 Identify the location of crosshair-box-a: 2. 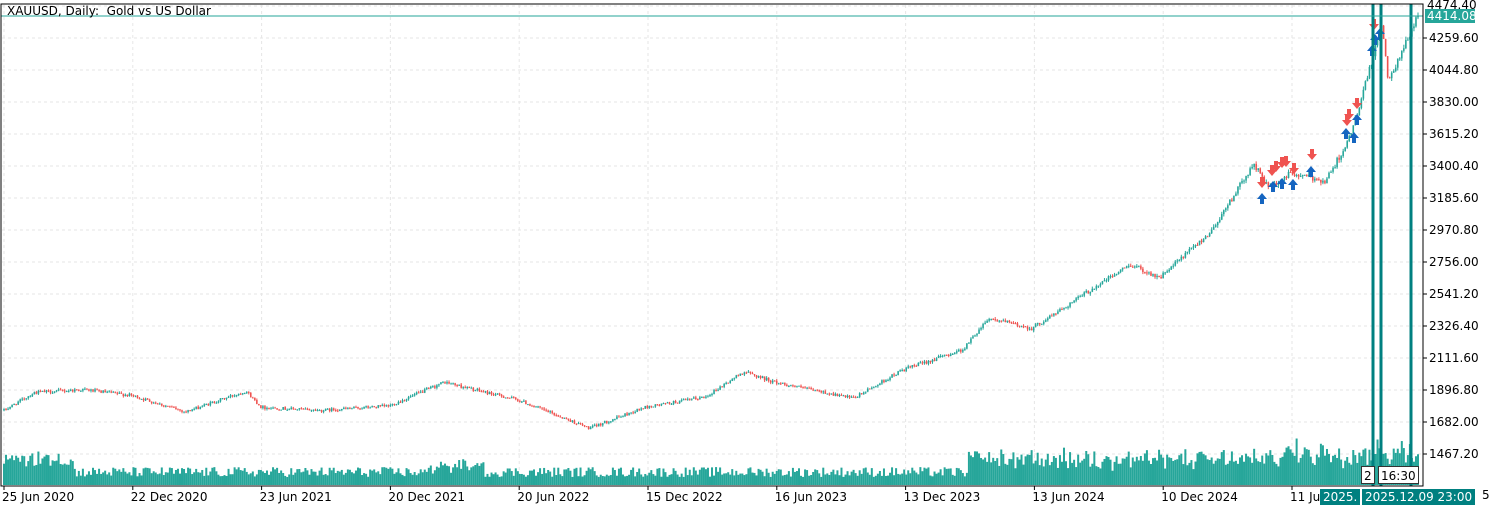
(1368, 475).